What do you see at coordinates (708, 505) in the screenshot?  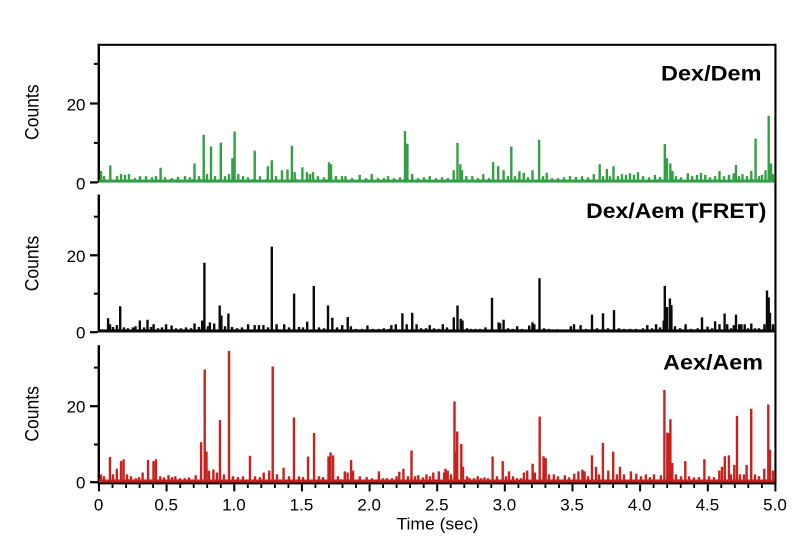 I see `svg-text: 4.5` at bounding box center [708, 505].